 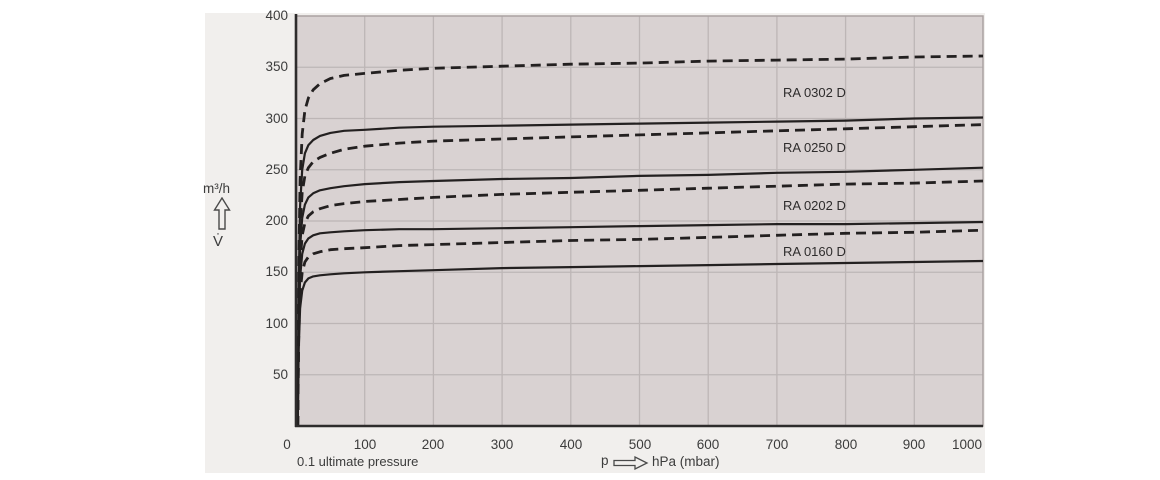 I want to click on y-tick-label: 300, so click(x=276, y=118).